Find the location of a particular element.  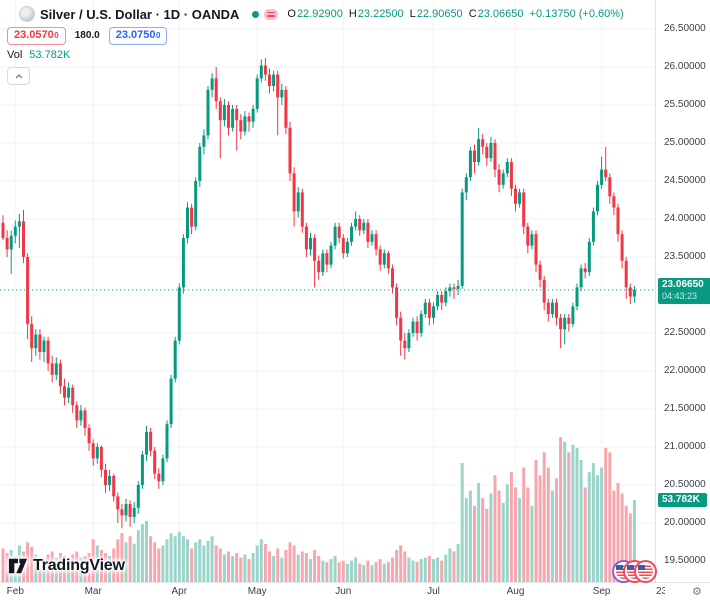

time-axis-label: May is located at coordinates (257, 591).